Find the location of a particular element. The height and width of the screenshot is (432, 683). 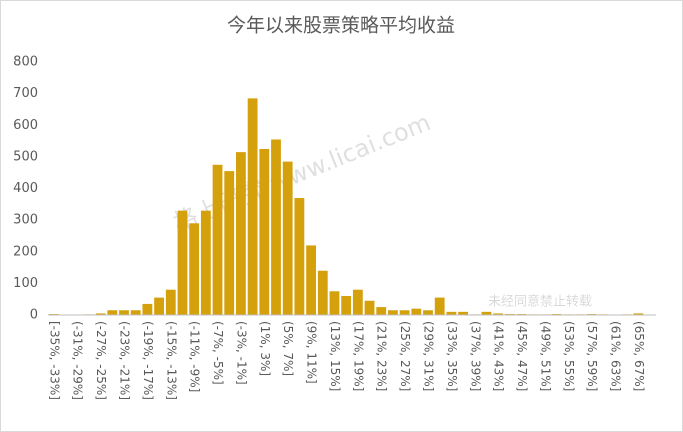

y-tick-label: 600 is located at coordinates (25, 125).